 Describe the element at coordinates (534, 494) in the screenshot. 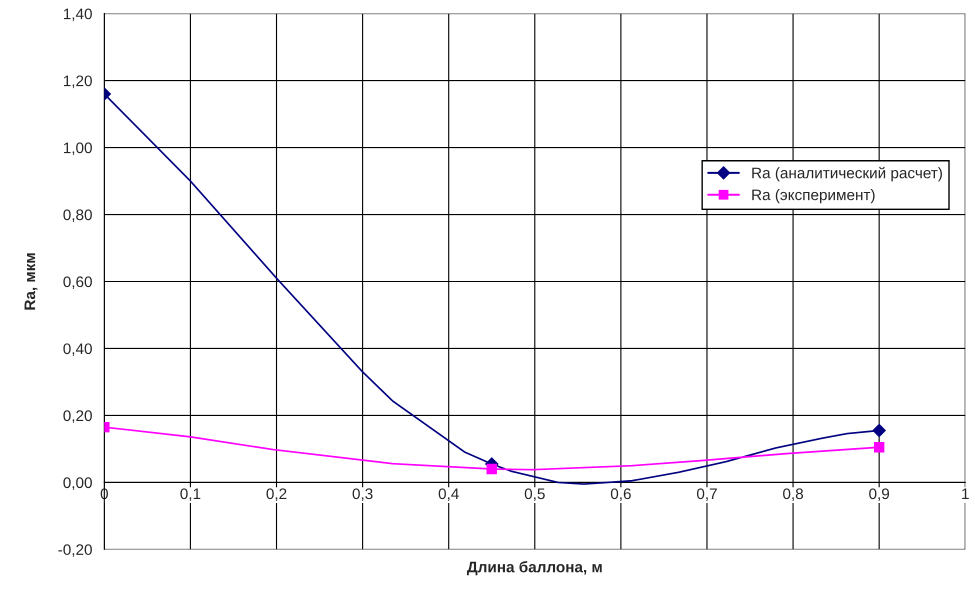

I see `x-tick-label: 0,5` at that location.